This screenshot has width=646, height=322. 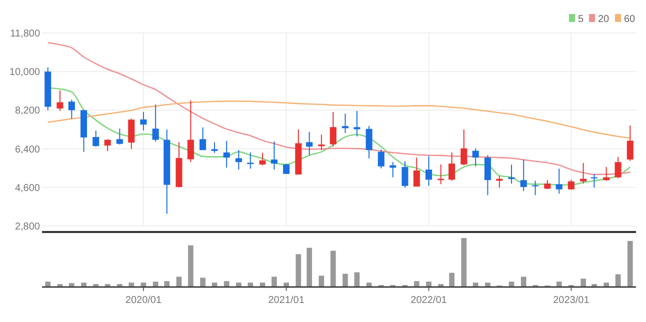 What do you see at coordinates (429, 300) in the screenshot?
I see `x-tick-label: 2022/01` at bounding box center [429, 300].